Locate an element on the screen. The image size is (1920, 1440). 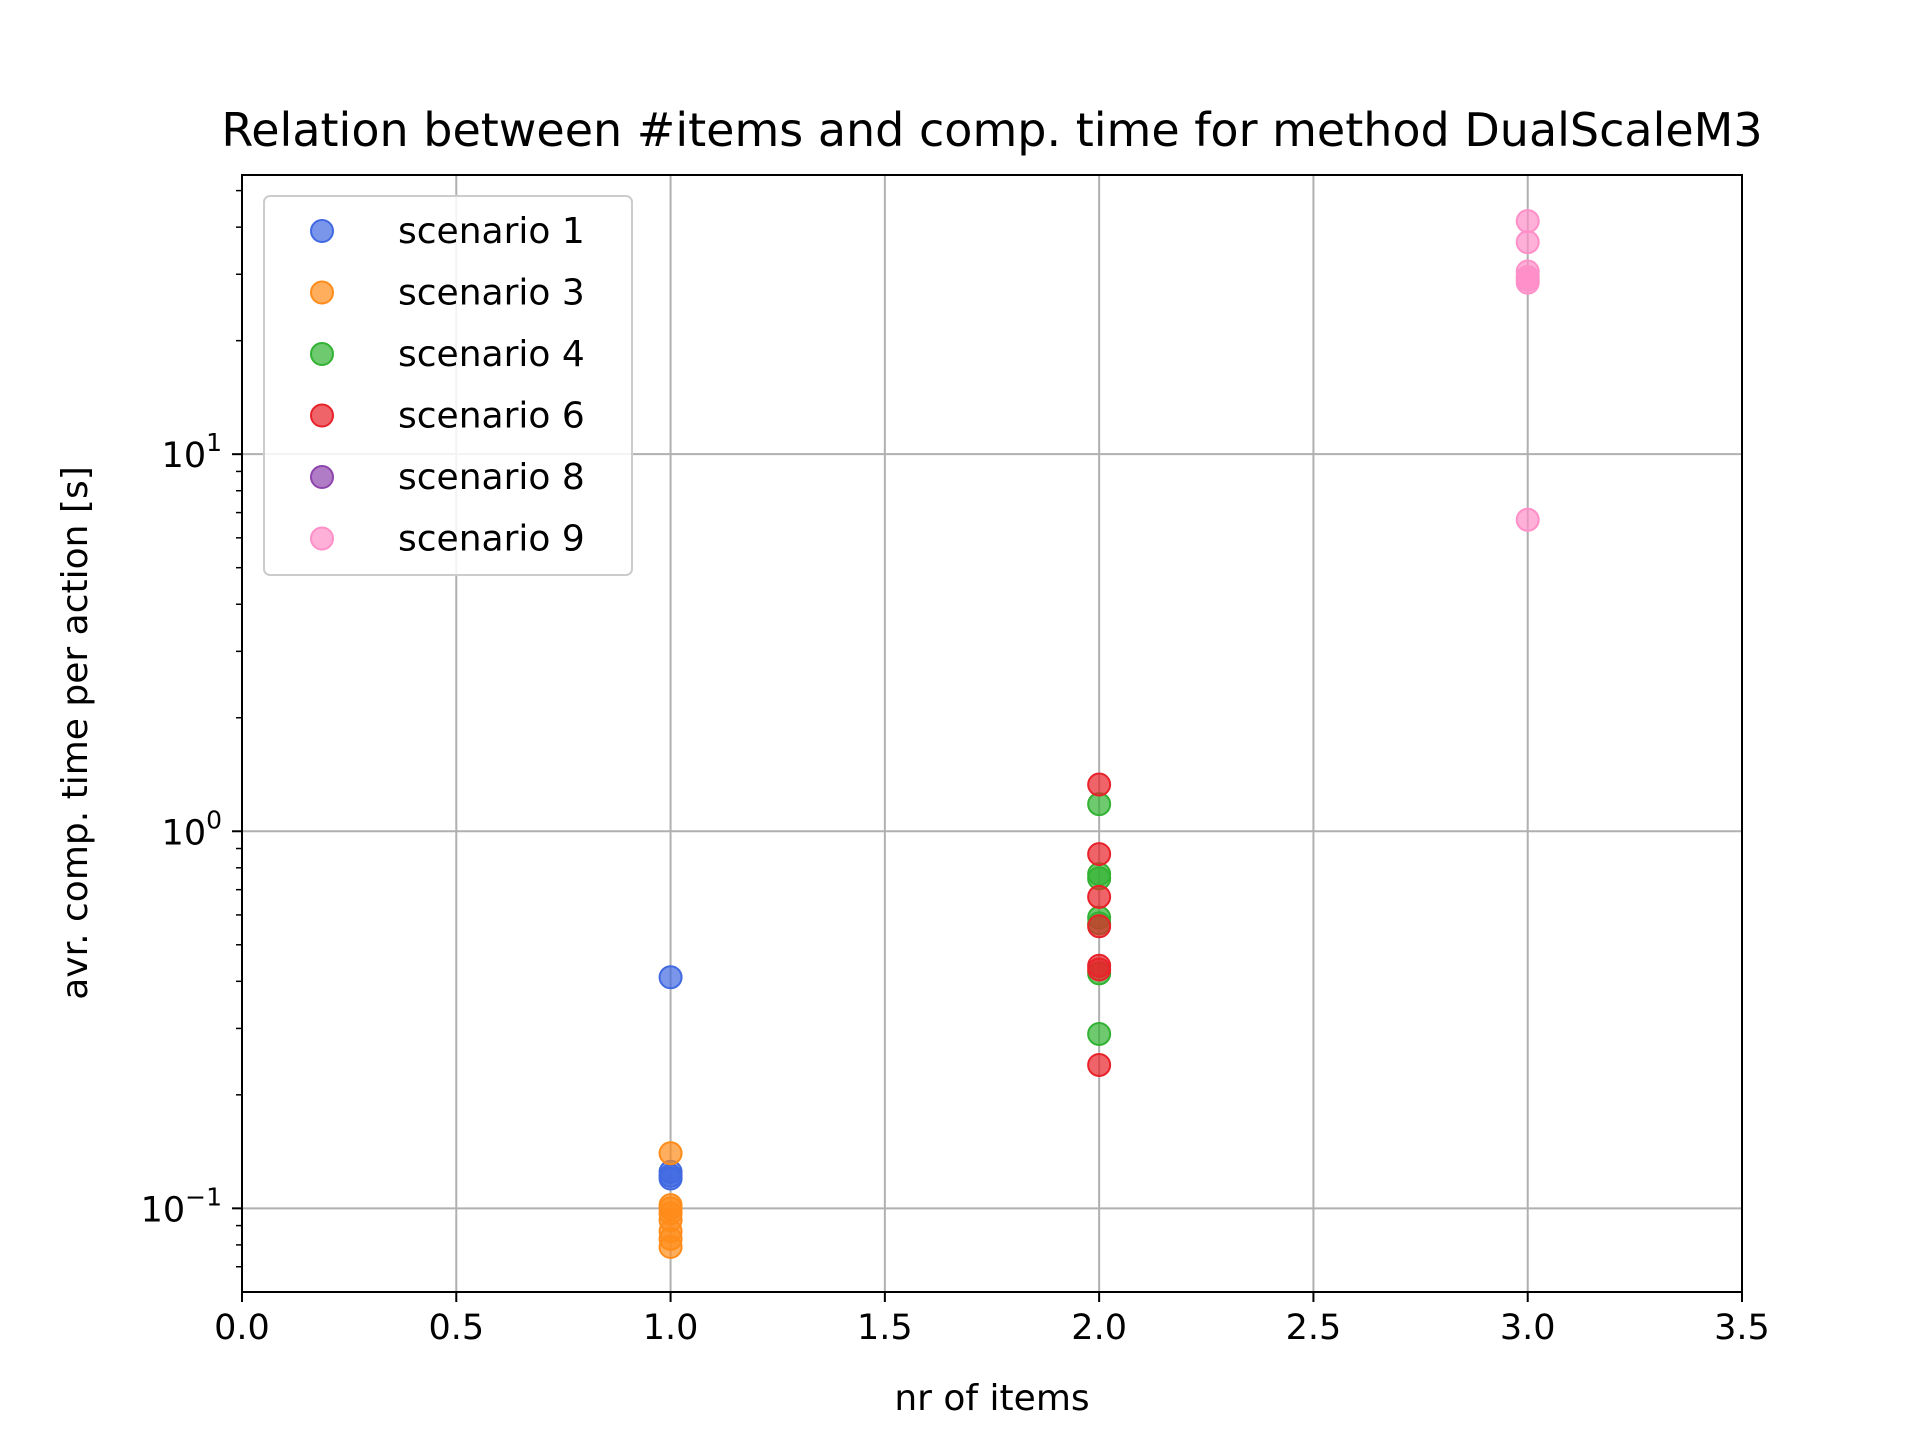
legend-box is located at coordinates (448, 385).